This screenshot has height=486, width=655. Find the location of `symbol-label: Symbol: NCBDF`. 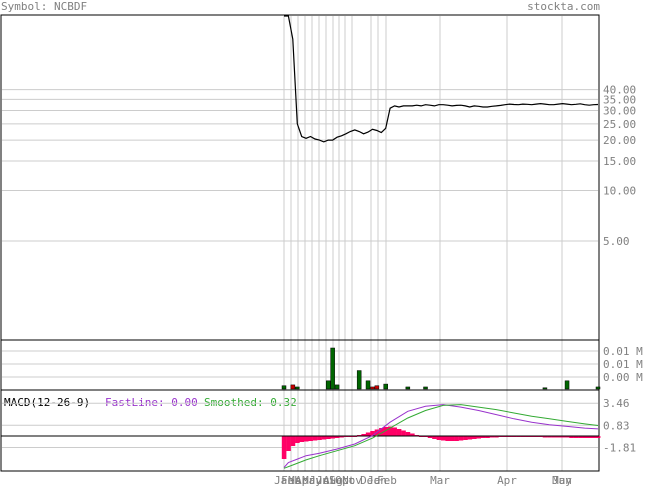

symbol-label: Symbol: NCBDF is located at coordinates (44, 6).